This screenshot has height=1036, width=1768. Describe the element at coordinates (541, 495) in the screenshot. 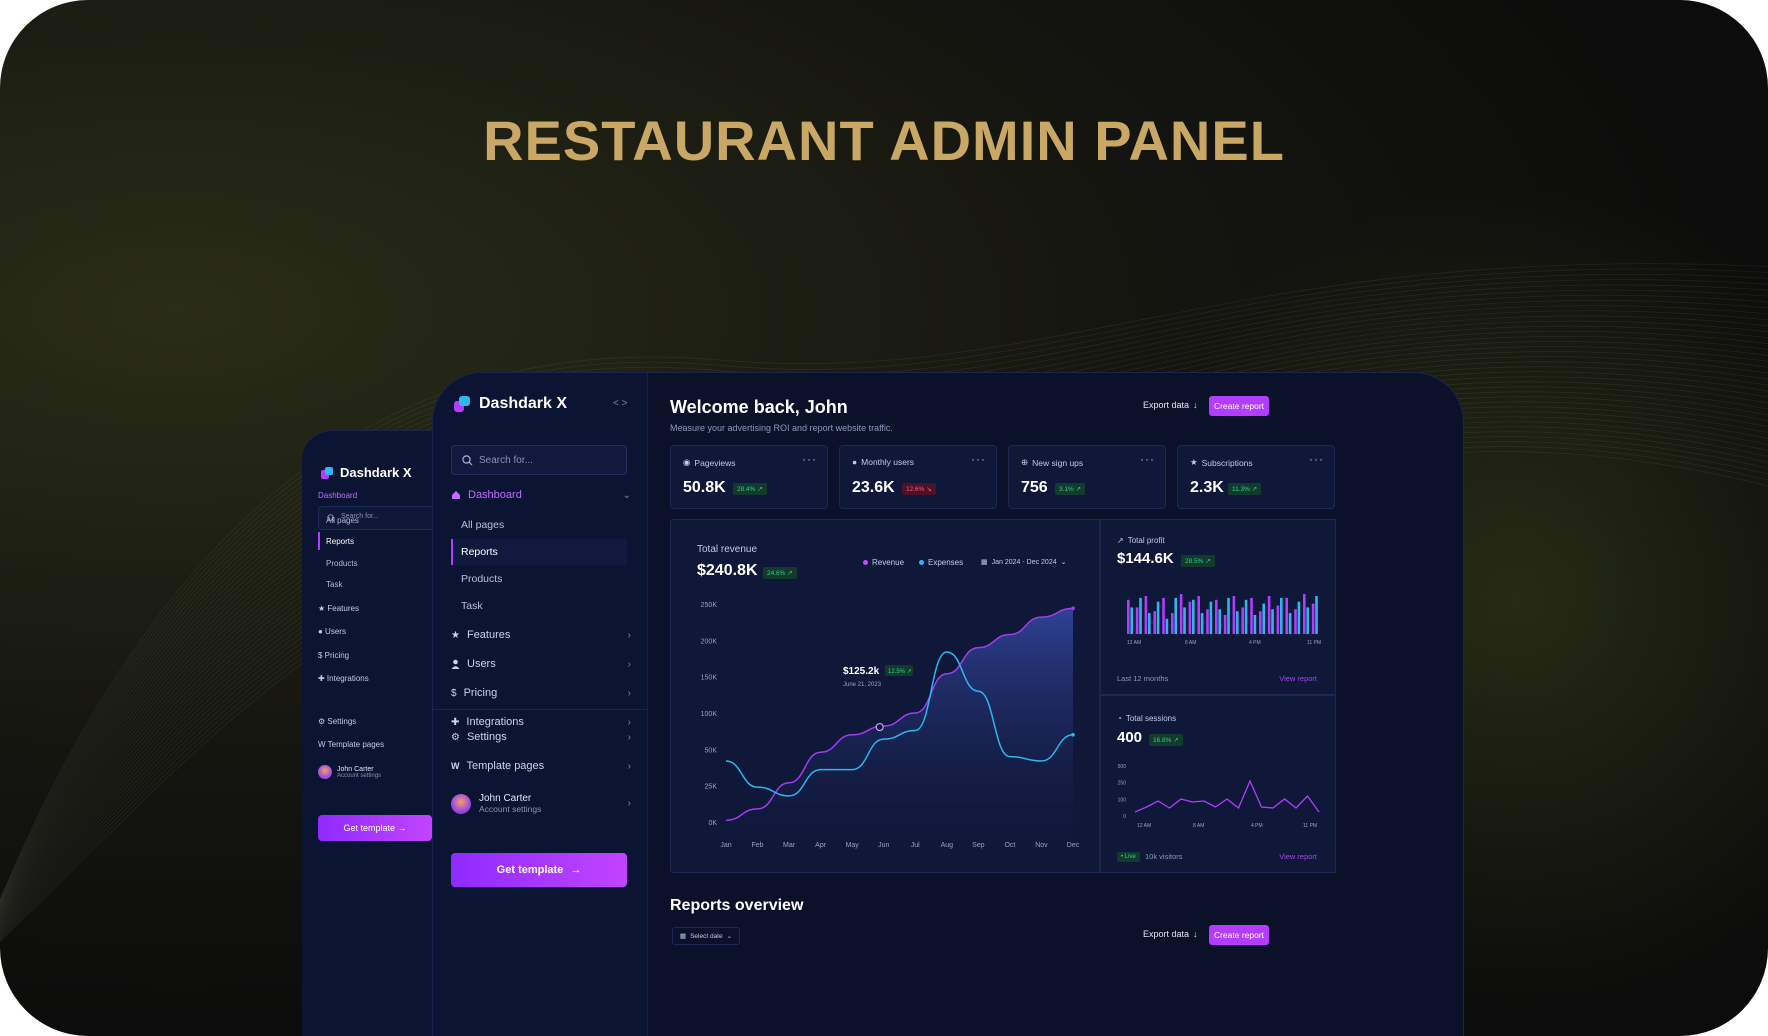

I see `sidebar-item-dashboard: Dashboard ⌄` at that location.